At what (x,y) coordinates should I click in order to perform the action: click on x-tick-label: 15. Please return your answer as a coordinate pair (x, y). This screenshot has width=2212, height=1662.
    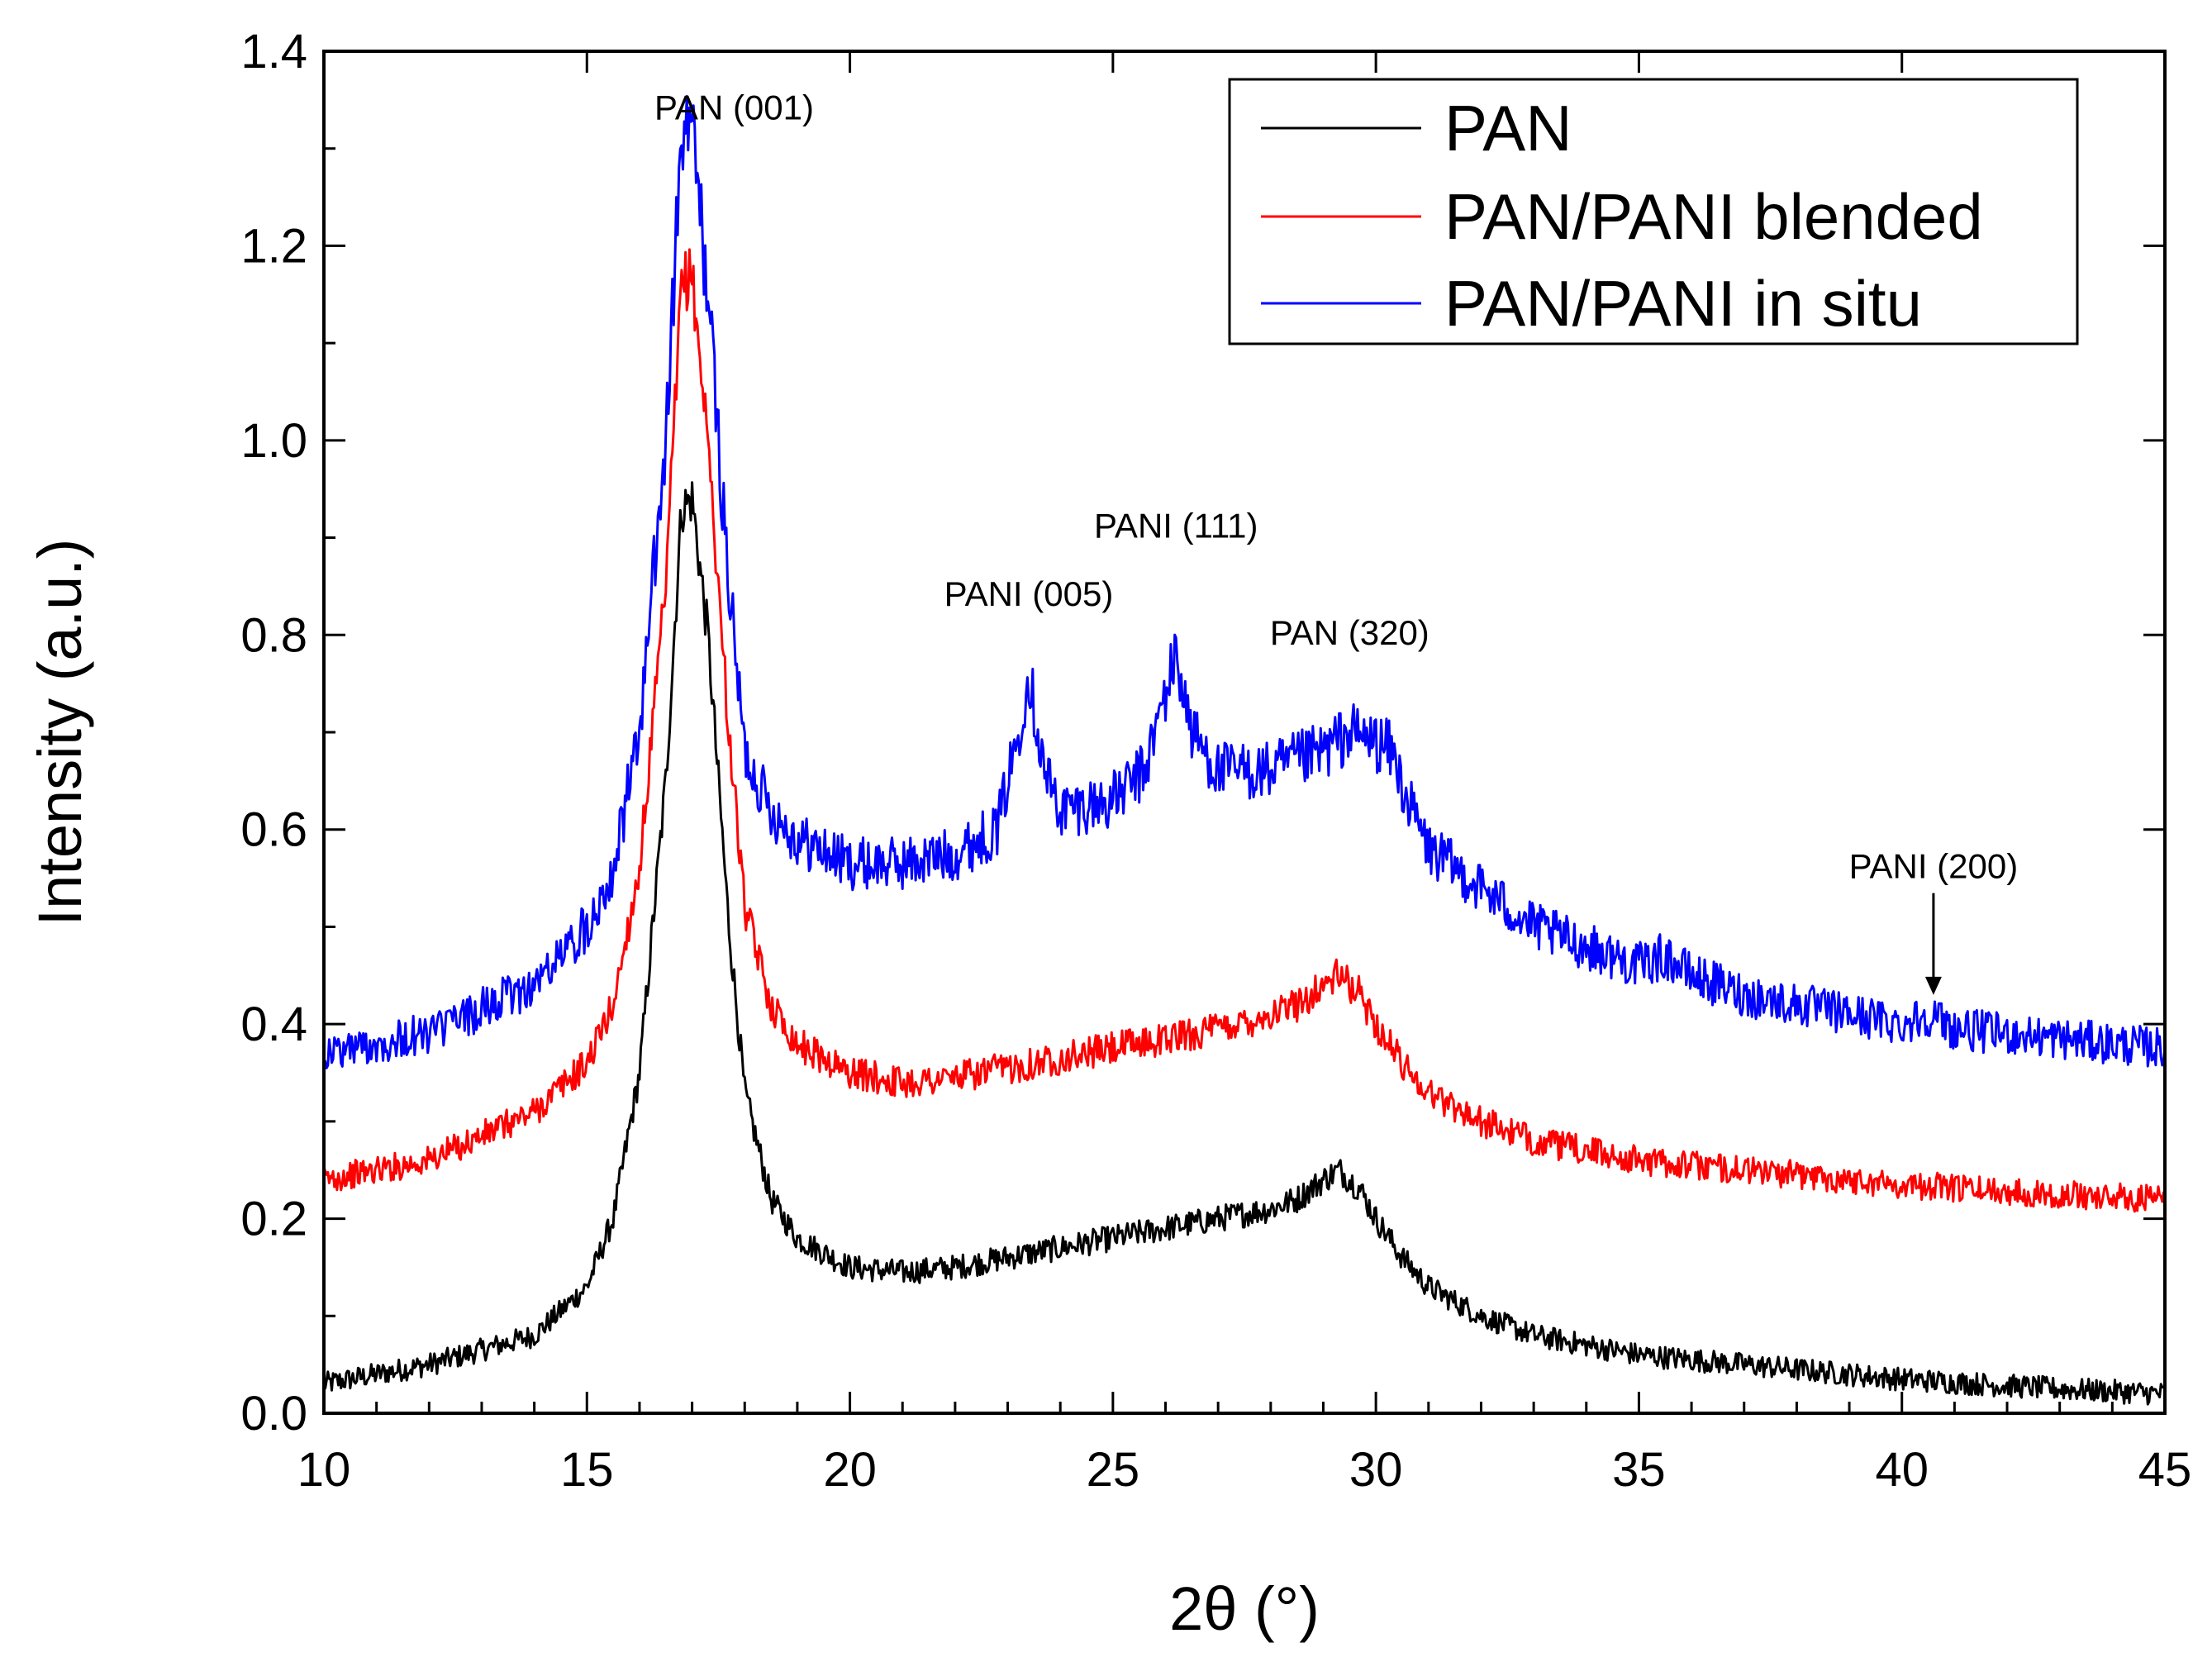
    Looking at the image, I should click on (587, 1470).